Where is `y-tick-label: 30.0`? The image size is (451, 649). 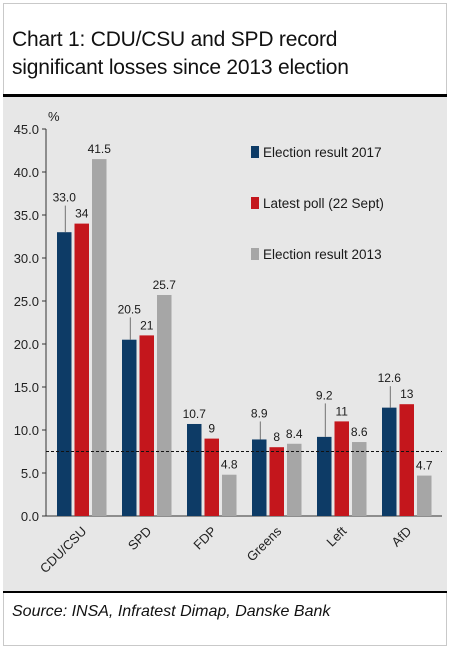
y-tick-label: 30.0 is located at coordinates (26, 258).